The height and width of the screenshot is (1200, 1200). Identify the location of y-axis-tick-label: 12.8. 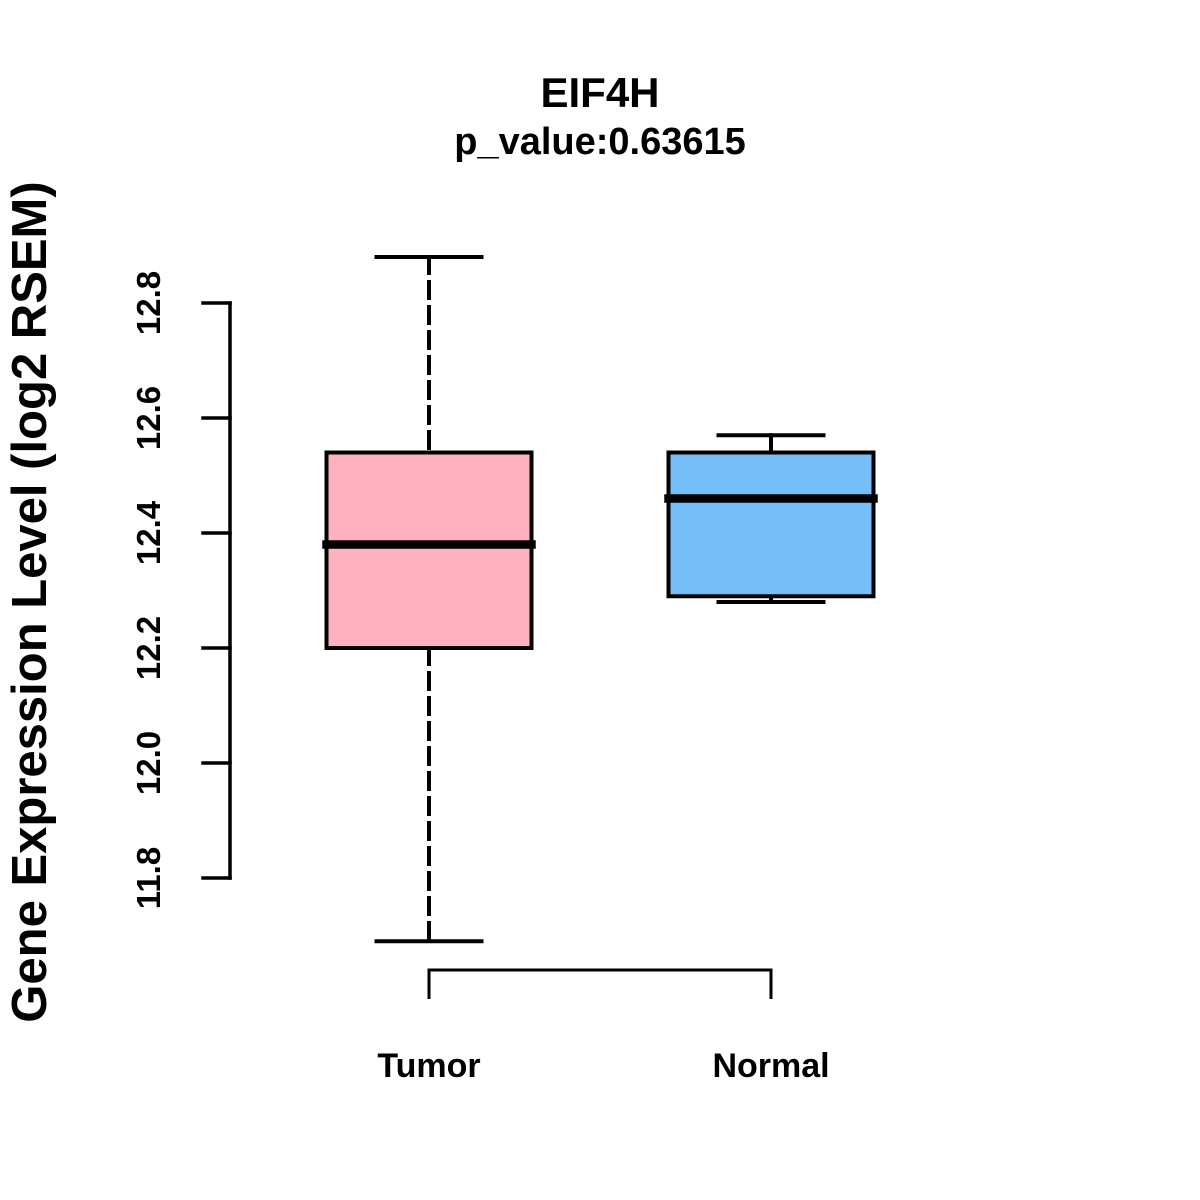
(148, 303).